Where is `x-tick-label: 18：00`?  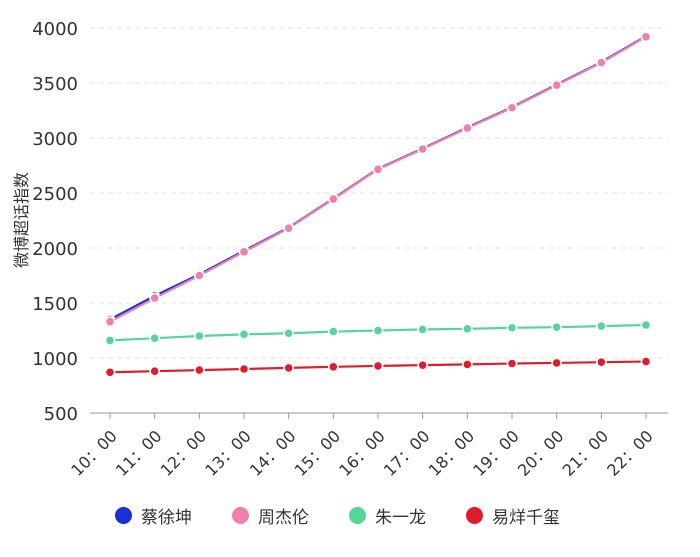 x-tick-label: 18：00 is located at coordinates (452, 453).